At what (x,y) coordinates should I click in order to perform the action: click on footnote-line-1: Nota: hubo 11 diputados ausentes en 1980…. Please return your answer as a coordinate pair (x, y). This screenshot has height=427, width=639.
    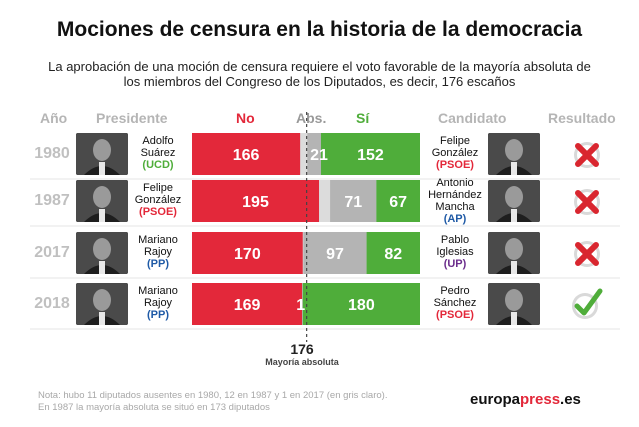
    Looking at the image, I should click on (213, 395).